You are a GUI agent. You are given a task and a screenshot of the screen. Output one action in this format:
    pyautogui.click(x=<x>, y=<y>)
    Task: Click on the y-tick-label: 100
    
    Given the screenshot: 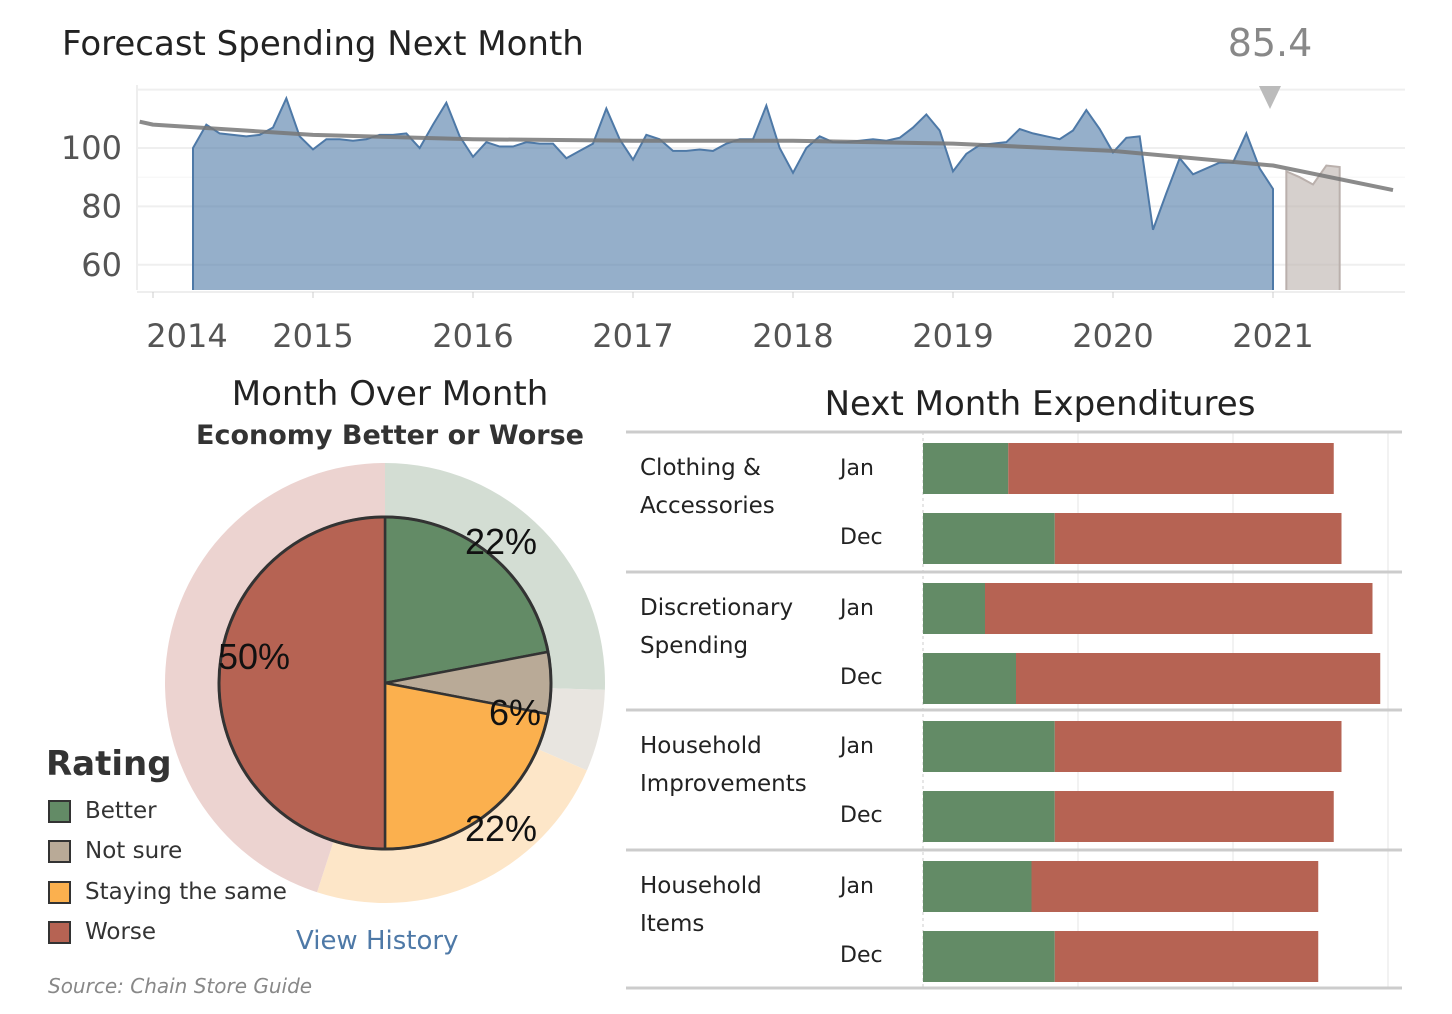 What is the action you would take?
    pyautogui.click(x=91, y=148)
    